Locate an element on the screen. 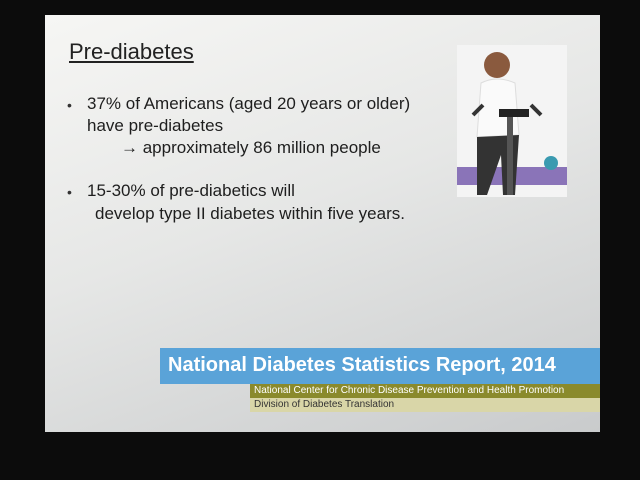 Image resolution: width=640 pixels, height=480 pixels. handles is located at coordinates (507, 110).